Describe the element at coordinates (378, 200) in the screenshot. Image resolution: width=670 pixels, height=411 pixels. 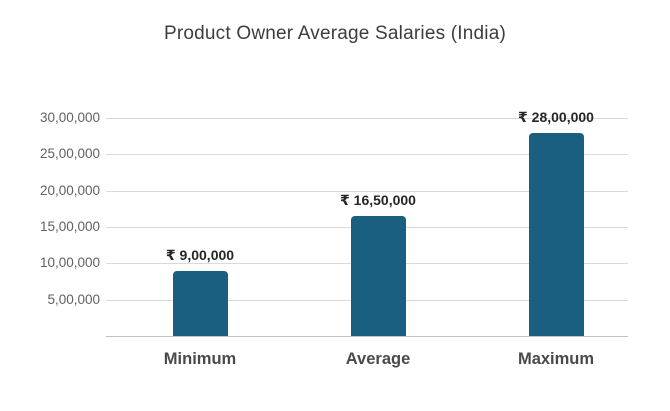
I see `bar-value-label: ₹ 16,50,000` at that location.